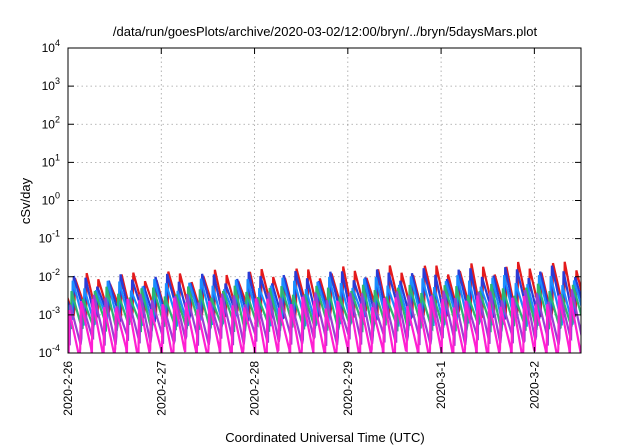 Image resolution: width=640 pixels, height=448 pixels. Describe the element at coordinates (49, 313) in the screenshot. I see `y-tick-label: 10⁻³` at that location.